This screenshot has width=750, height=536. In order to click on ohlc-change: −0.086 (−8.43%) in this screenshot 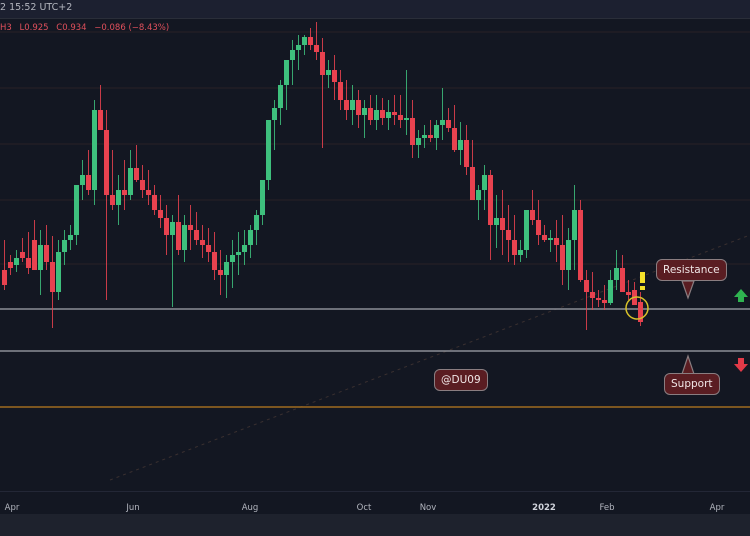, I will do `click(132, 28)`.